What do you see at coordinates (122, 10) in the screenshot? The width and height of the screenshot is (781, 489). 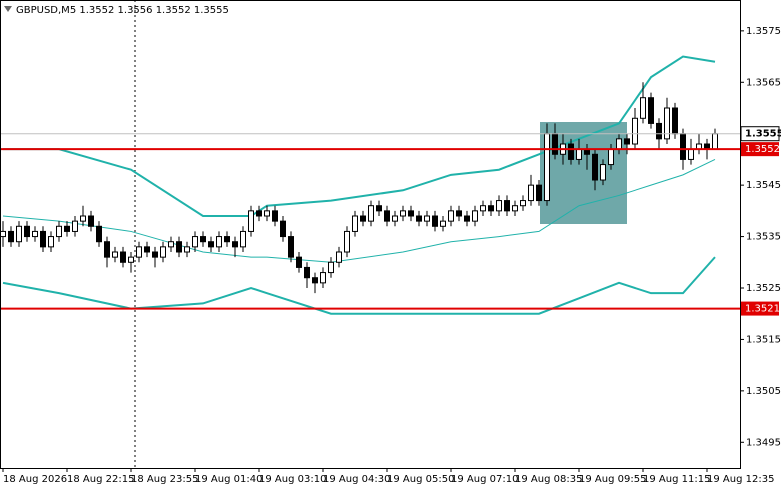 I see `chart-title: GBPUSD,M5 1.3552 1.3556 1.3552 1.3555` at bounding box center [122, 10].